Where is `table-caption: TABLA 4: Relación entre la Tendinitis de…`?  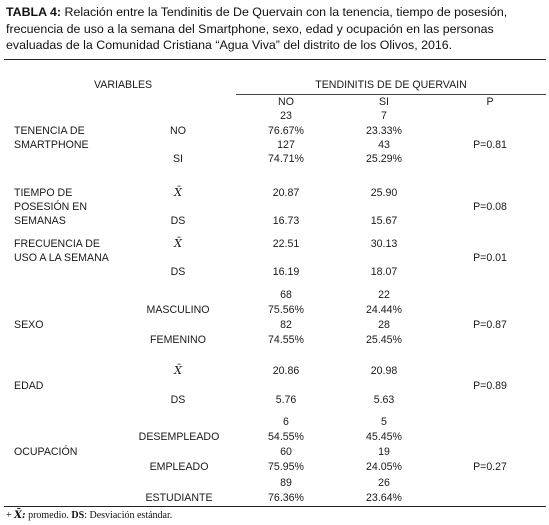 table-caption: TABLA 4: Relación entre la Tendinitis de… is located at coordinates (275, 29).